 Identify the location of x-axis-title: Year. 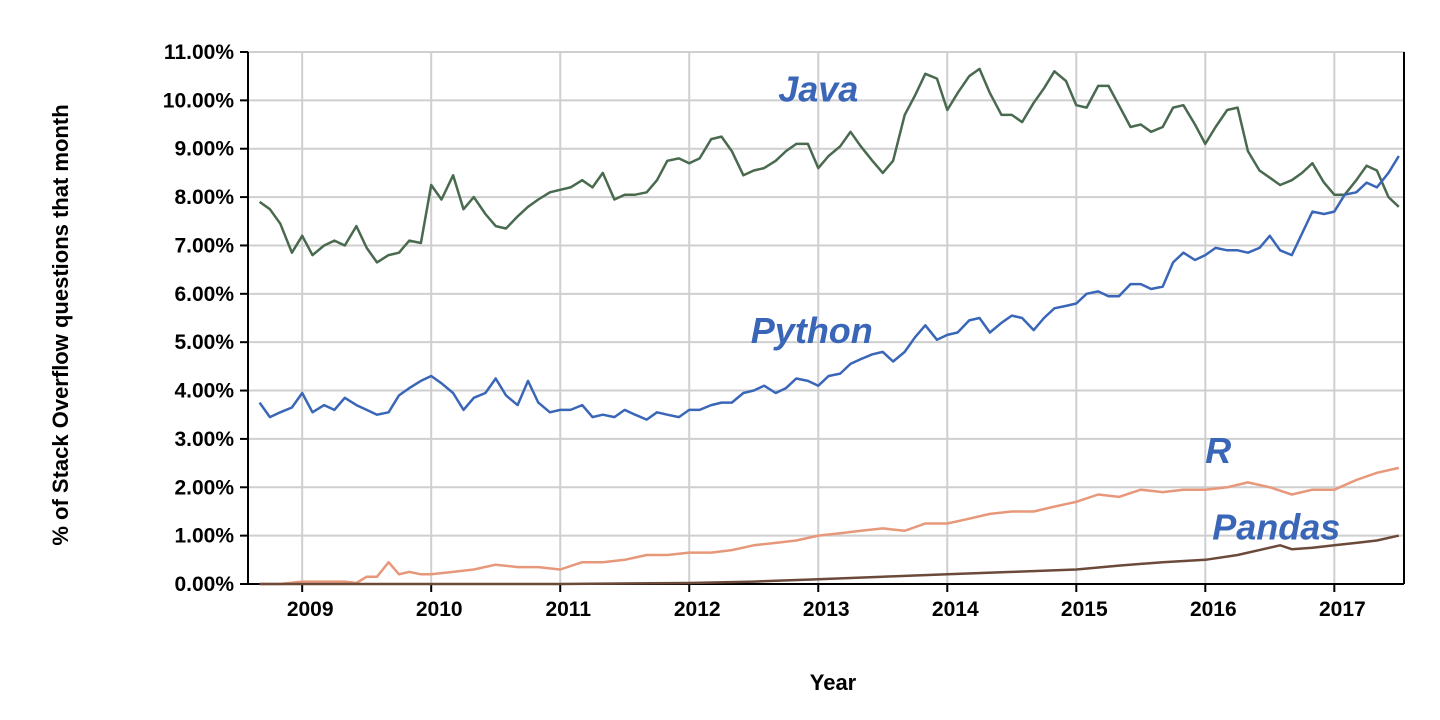
(833, 682).